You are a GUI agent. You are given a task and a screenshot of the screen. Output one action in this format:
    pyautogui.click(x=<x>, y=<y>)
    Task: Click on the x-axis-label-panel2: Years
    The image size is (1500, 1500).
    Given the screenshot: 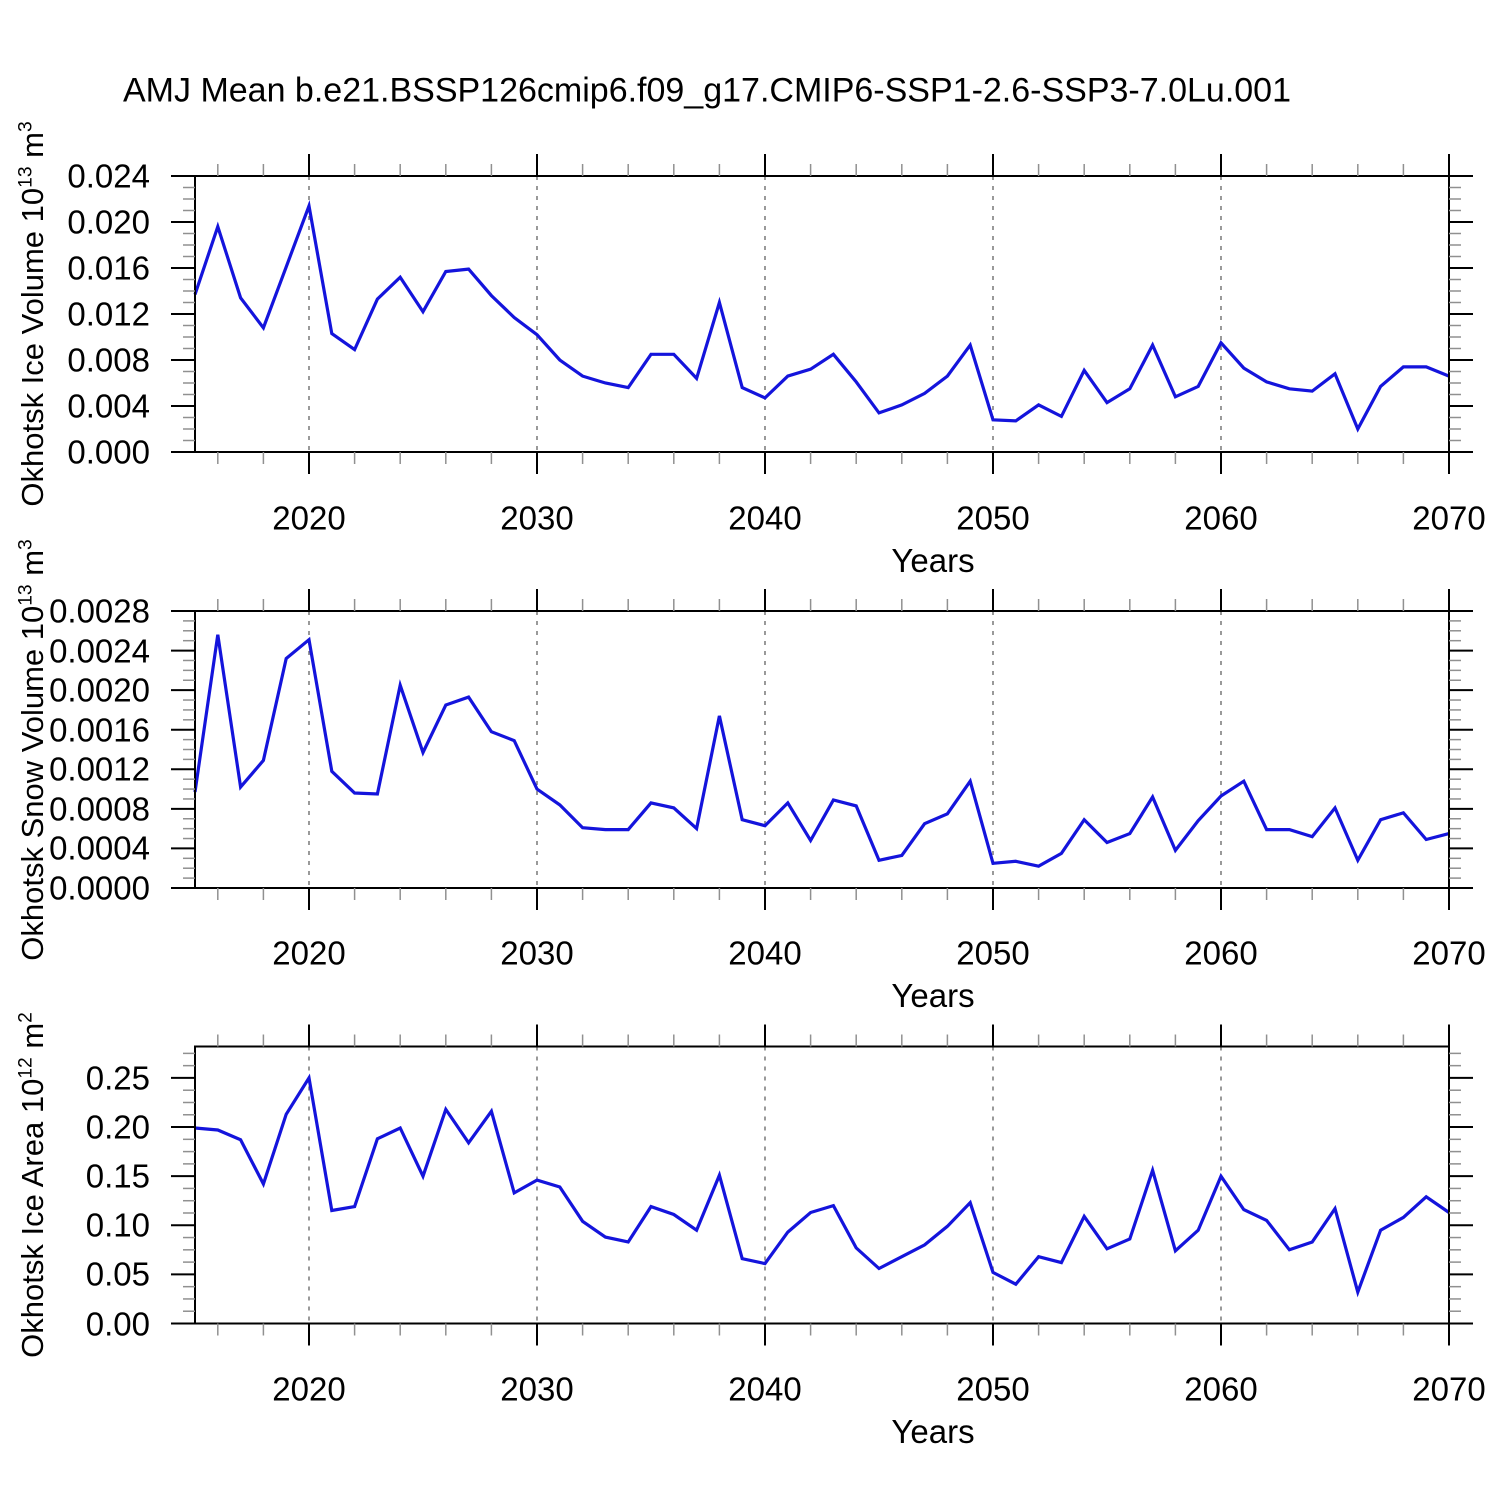 What is the action you would take?
    pyautogui.click(x=933, y=995)
    